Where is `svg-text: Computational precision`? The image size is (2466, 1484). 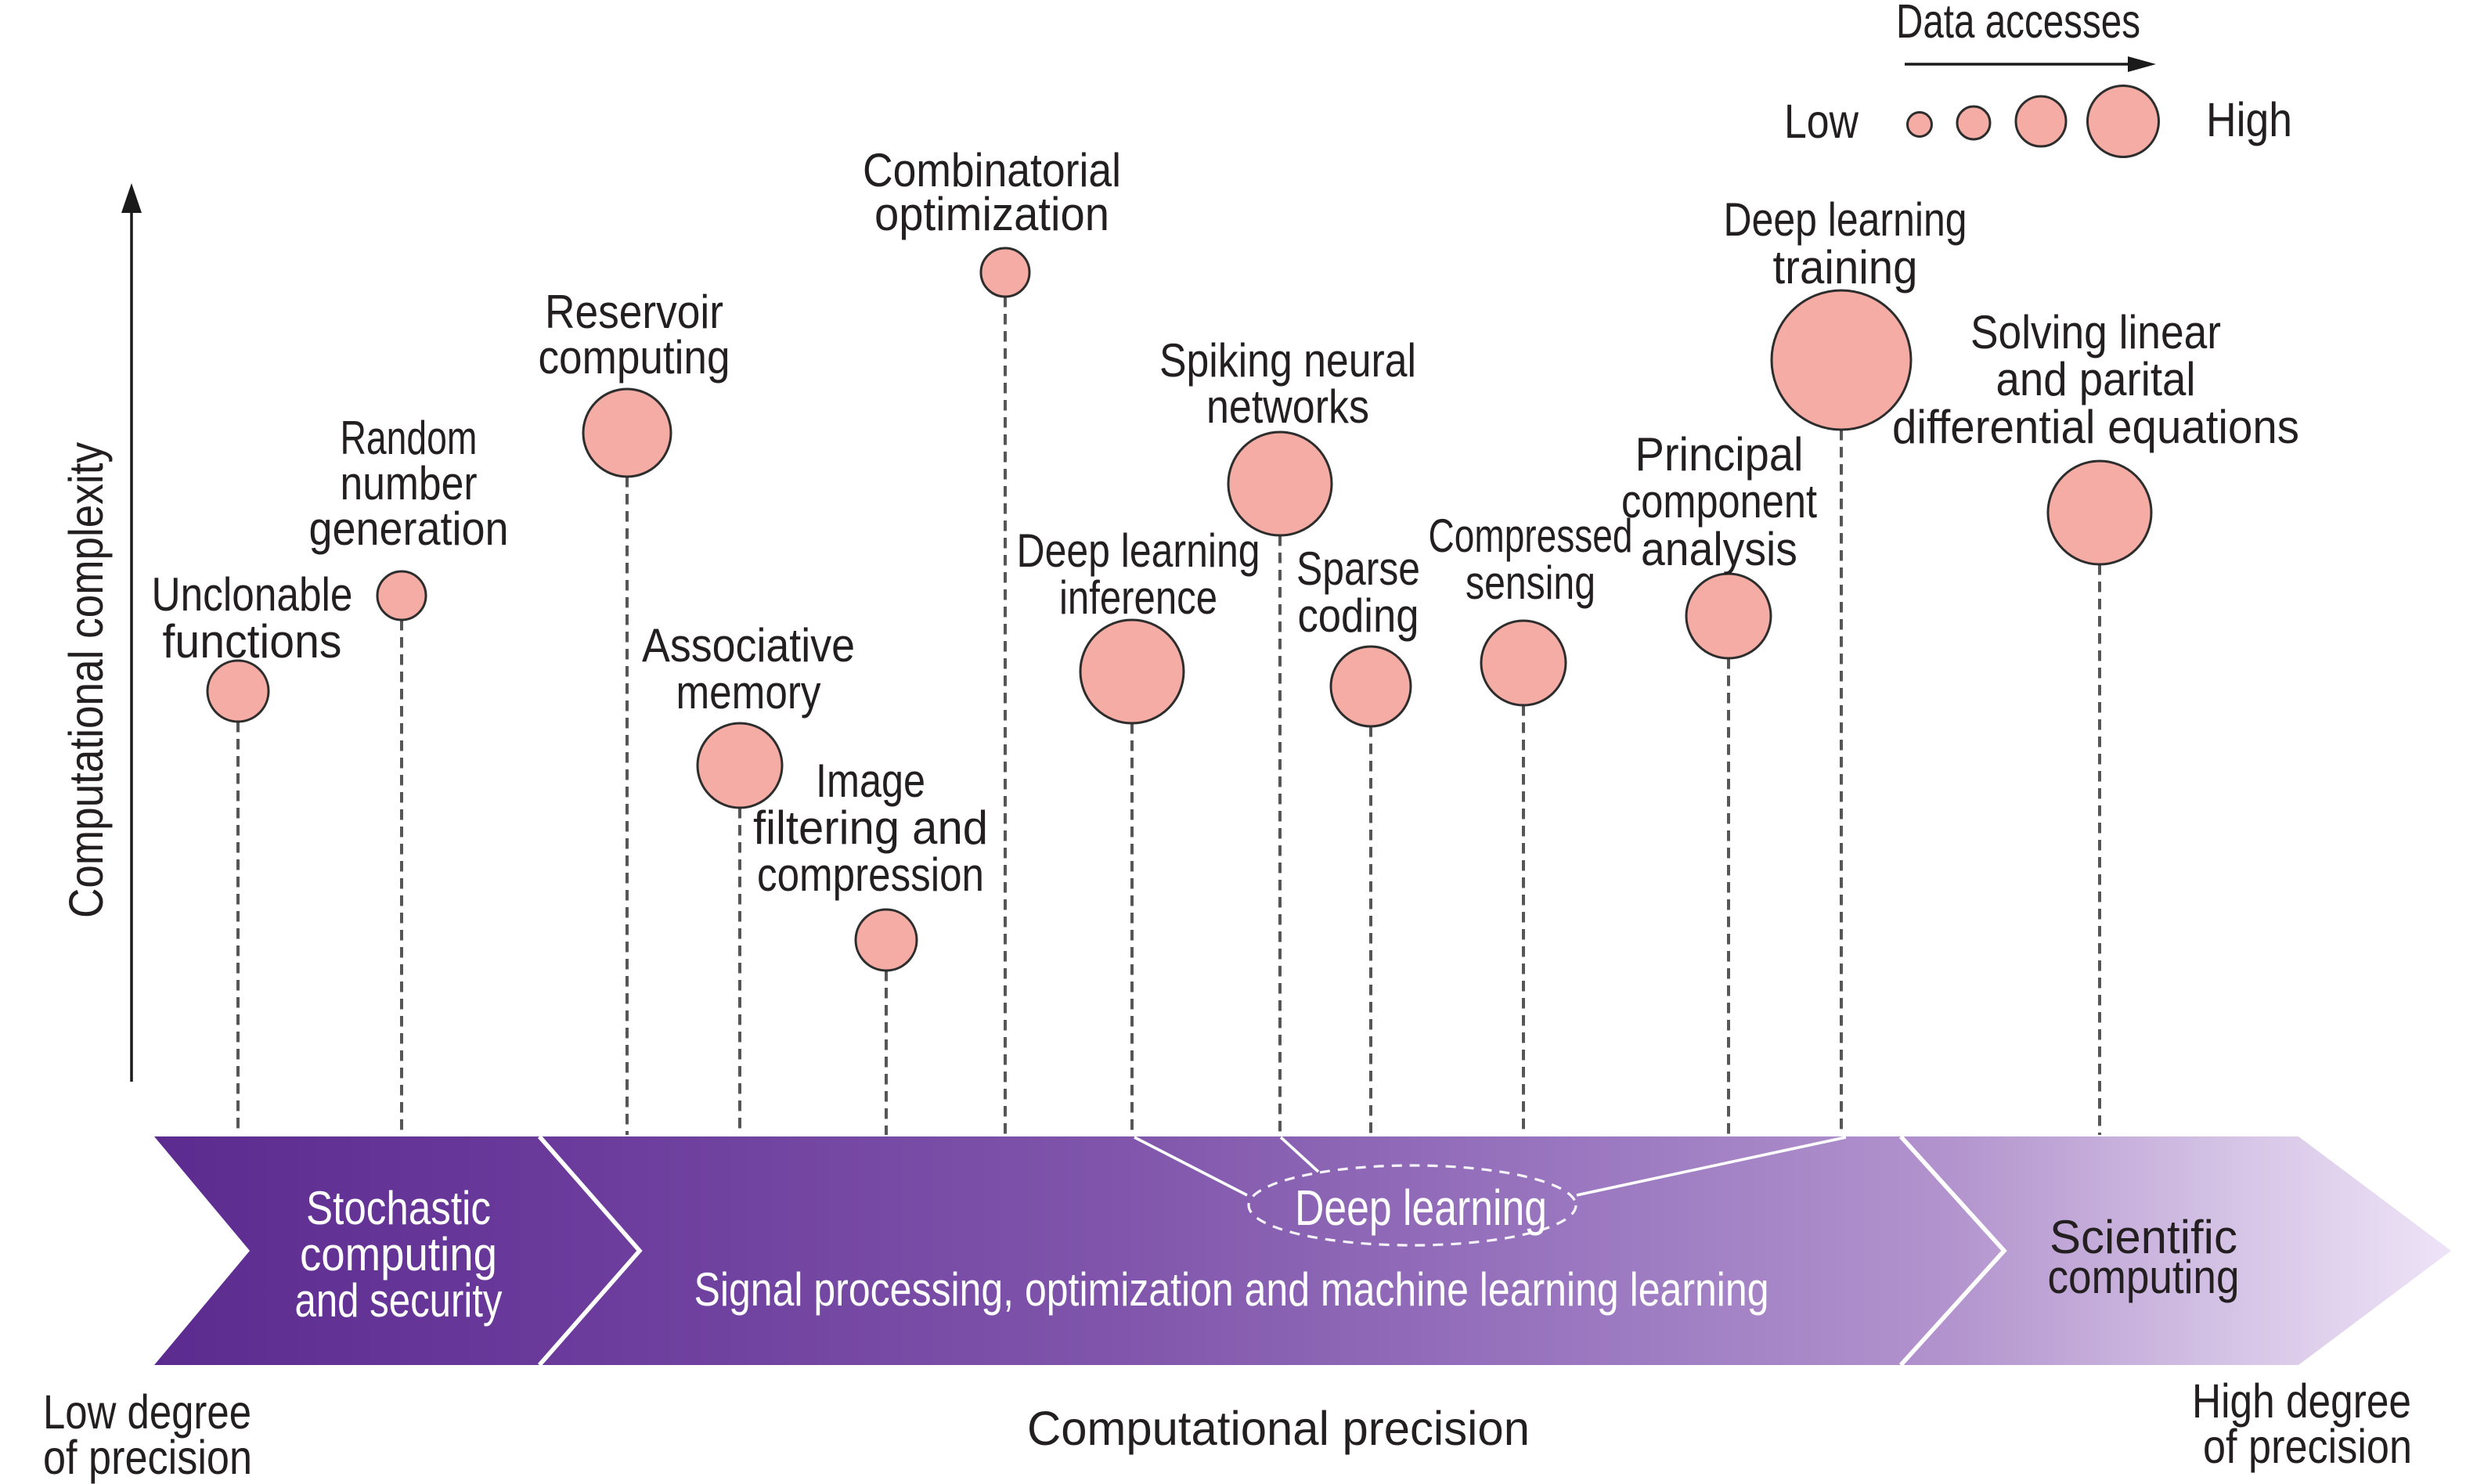 svg-text: Computational precision is located at coordinates (1278, 1429).